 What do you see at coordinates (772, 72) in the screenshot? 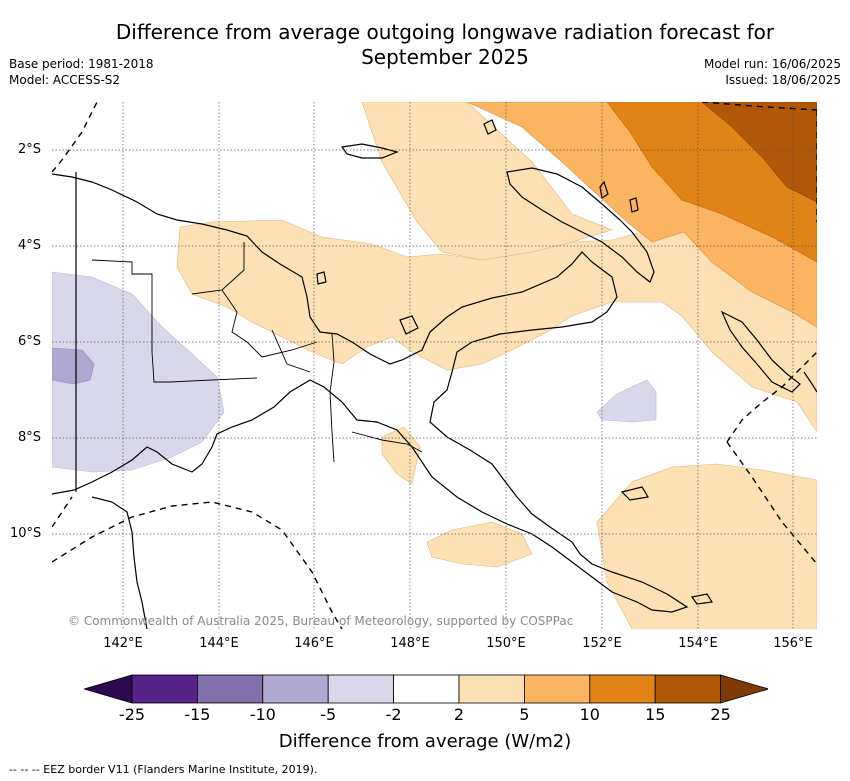
I see `meta-right: Model run: 16/06/2025 Issued: 18/06/2025` at bounding box center [772, 72].